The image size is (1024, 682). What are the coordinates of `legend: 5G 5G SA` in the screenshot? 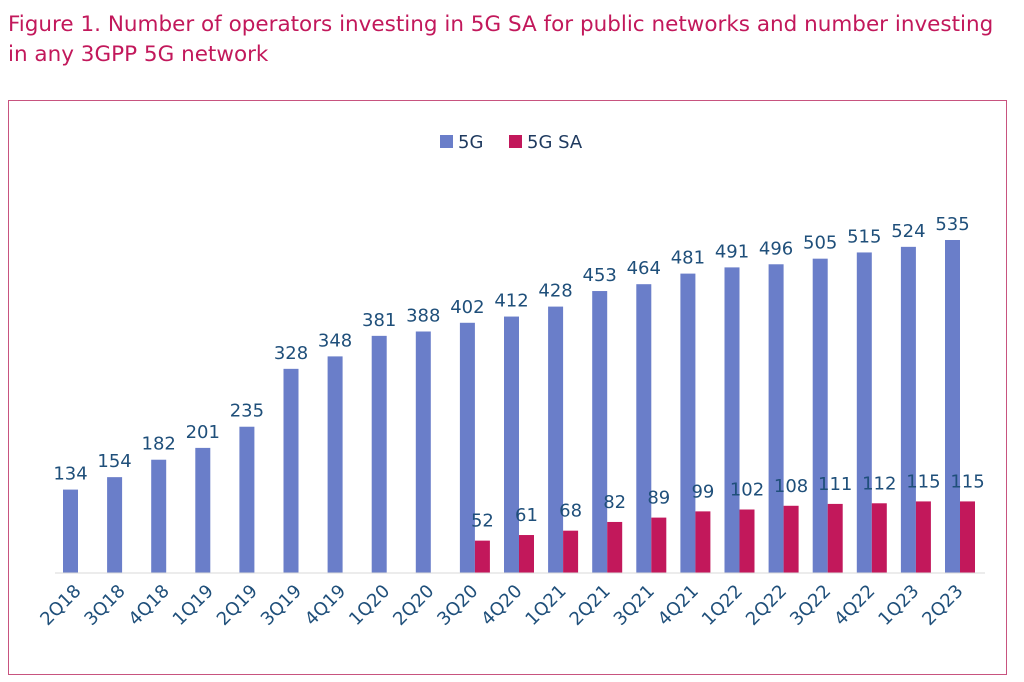 It's located at (511, 142).